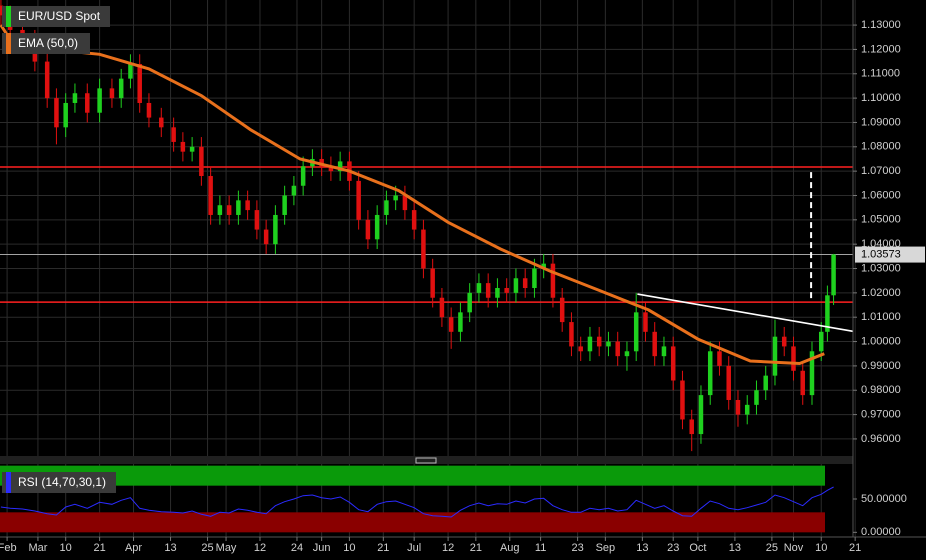 The height and width of the screenshot is (560, 926). Describe the element at coordinates (881, 220) in the screenshot. I see `y-tick-label: 1.05000` at that location.